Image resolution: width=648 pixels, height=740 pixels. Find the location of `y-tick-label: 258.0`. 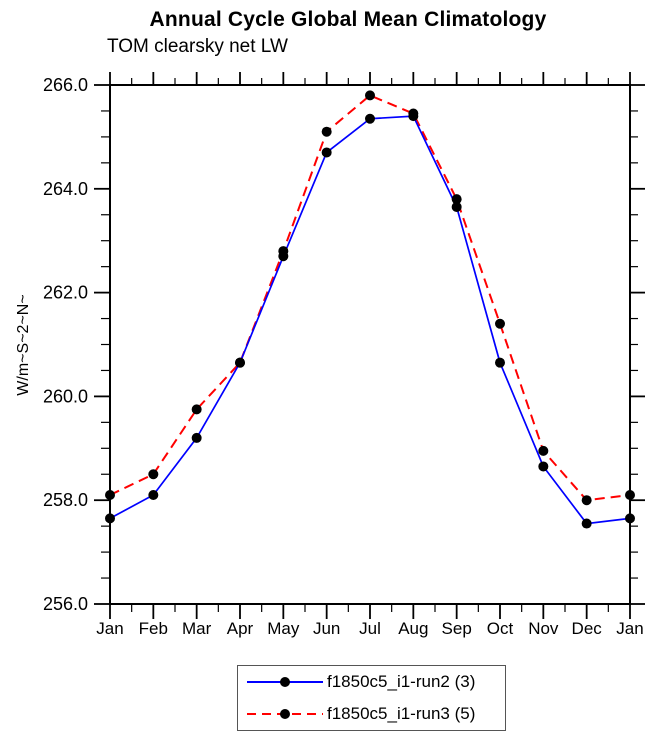

y-tick-label: 258.0 is located at coordinates (65, 500).